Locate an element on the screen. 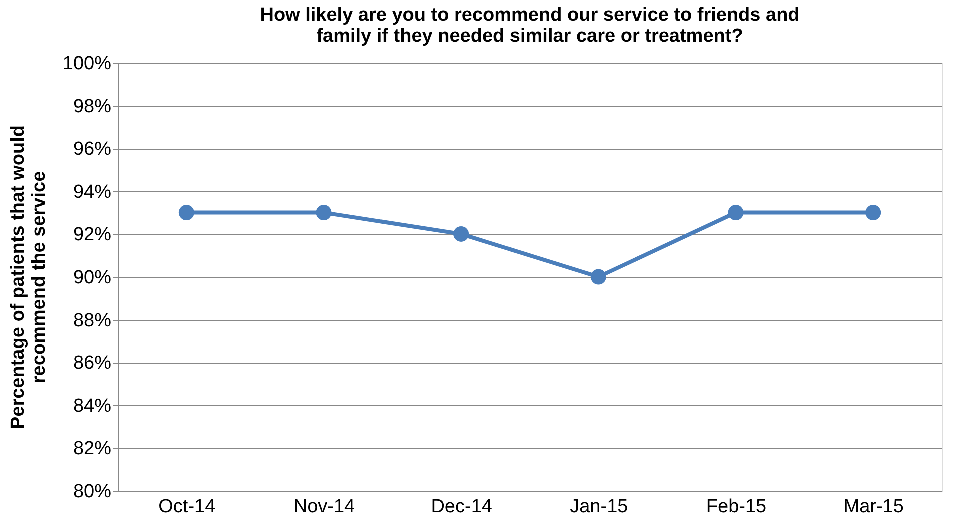  x-tick-label: Oct-14 is located at coordinates (187, 507).